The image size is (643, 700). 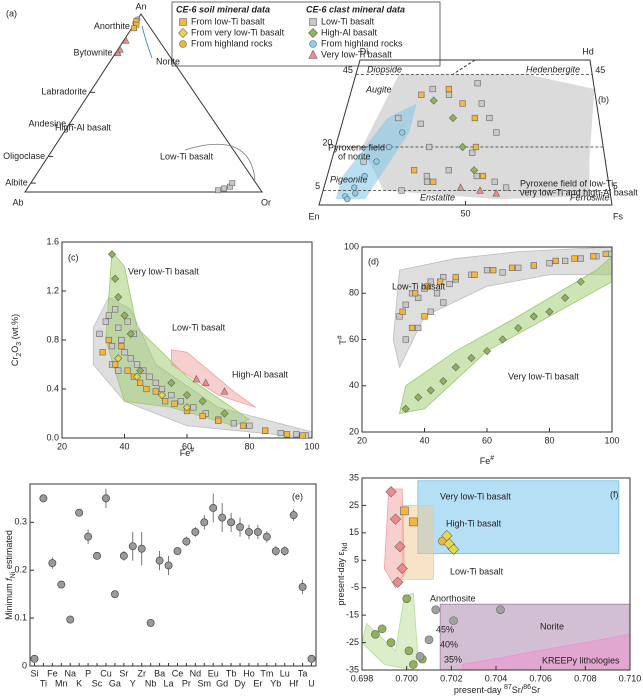 What do you see at coordinates (173, 575) in the screenshot?
I see `plot-frame` at bounding box center [173, 575].